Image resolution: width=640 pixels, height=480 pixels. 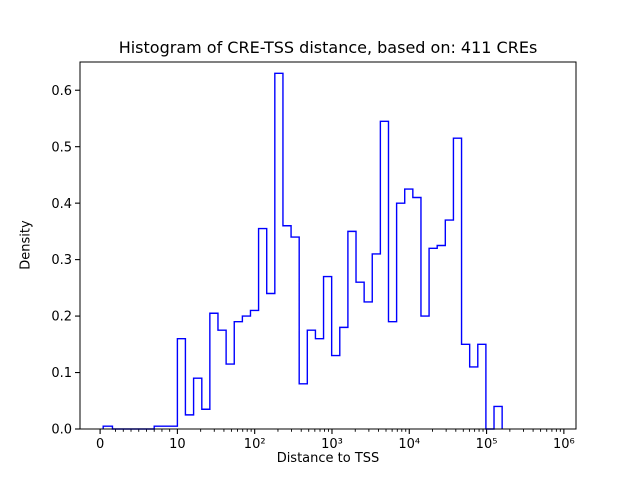 I want to click on x-tick-label: 10², so click(x=255, y=444).